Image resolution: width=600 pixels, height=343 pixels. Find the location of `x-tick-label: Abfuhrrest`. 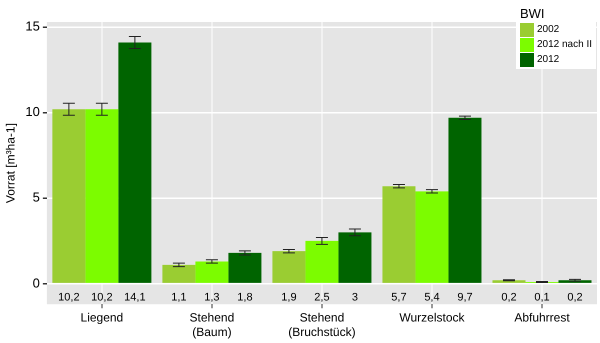

x-tick-label: Abfuhrrest is located at coordinates (542, 317).